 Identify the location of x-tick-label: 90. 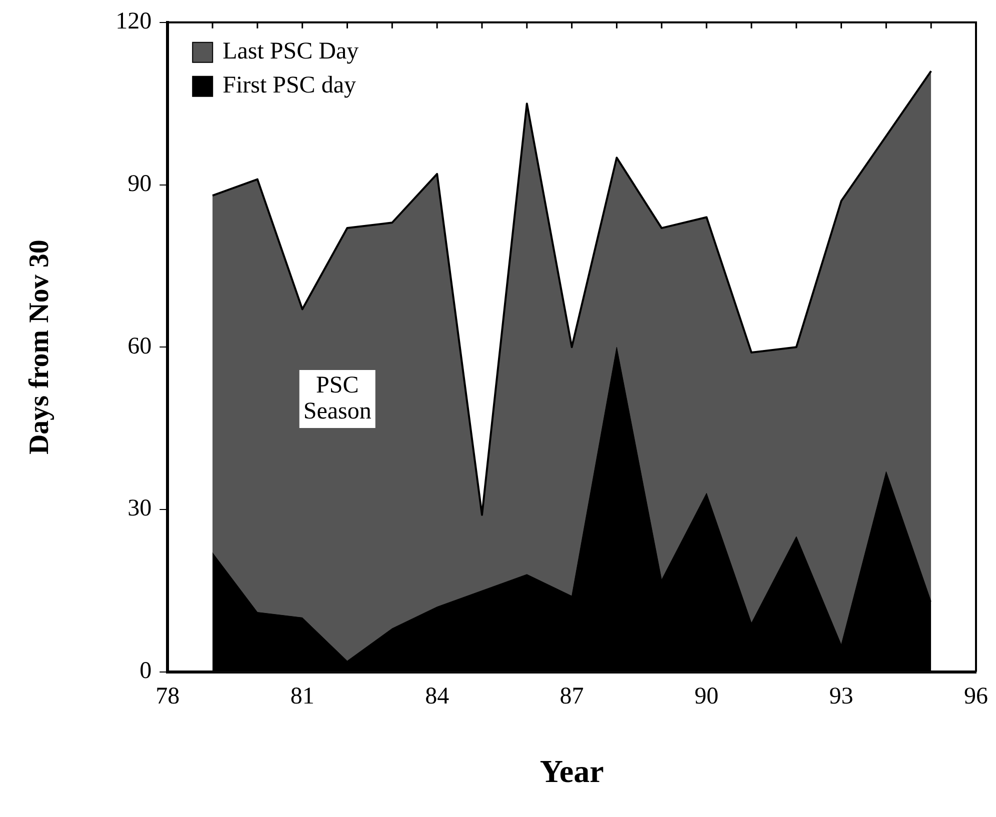
(706, 696).